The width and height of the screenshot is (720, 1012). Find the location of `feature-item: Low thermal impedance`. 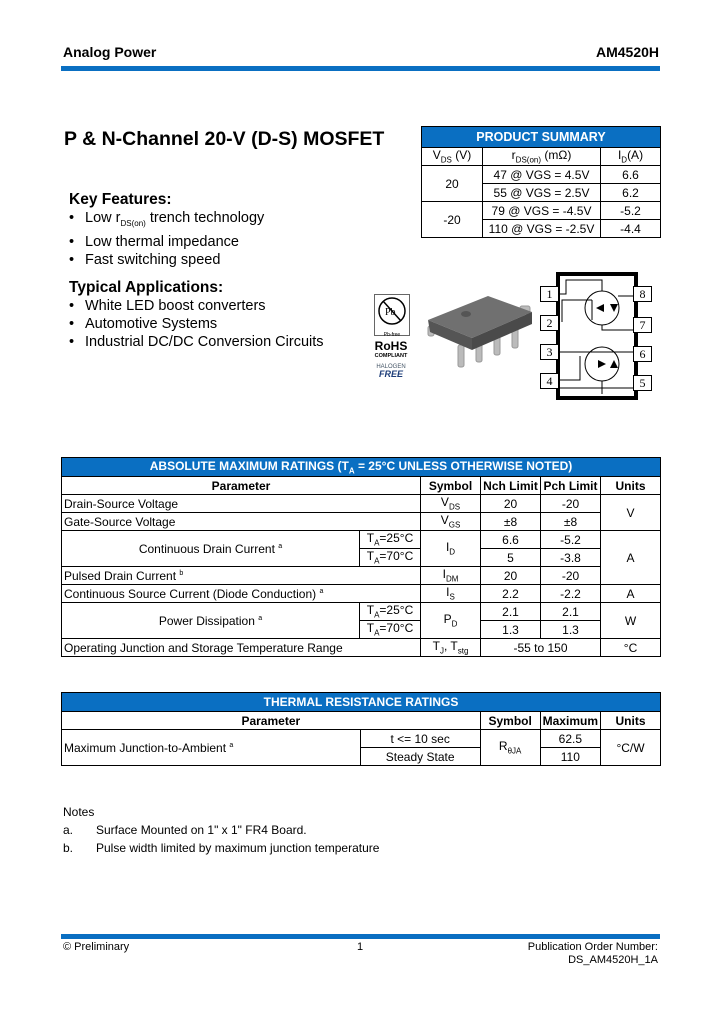

feature-item: Low thermal impedance is located at coordinates (166, 242).